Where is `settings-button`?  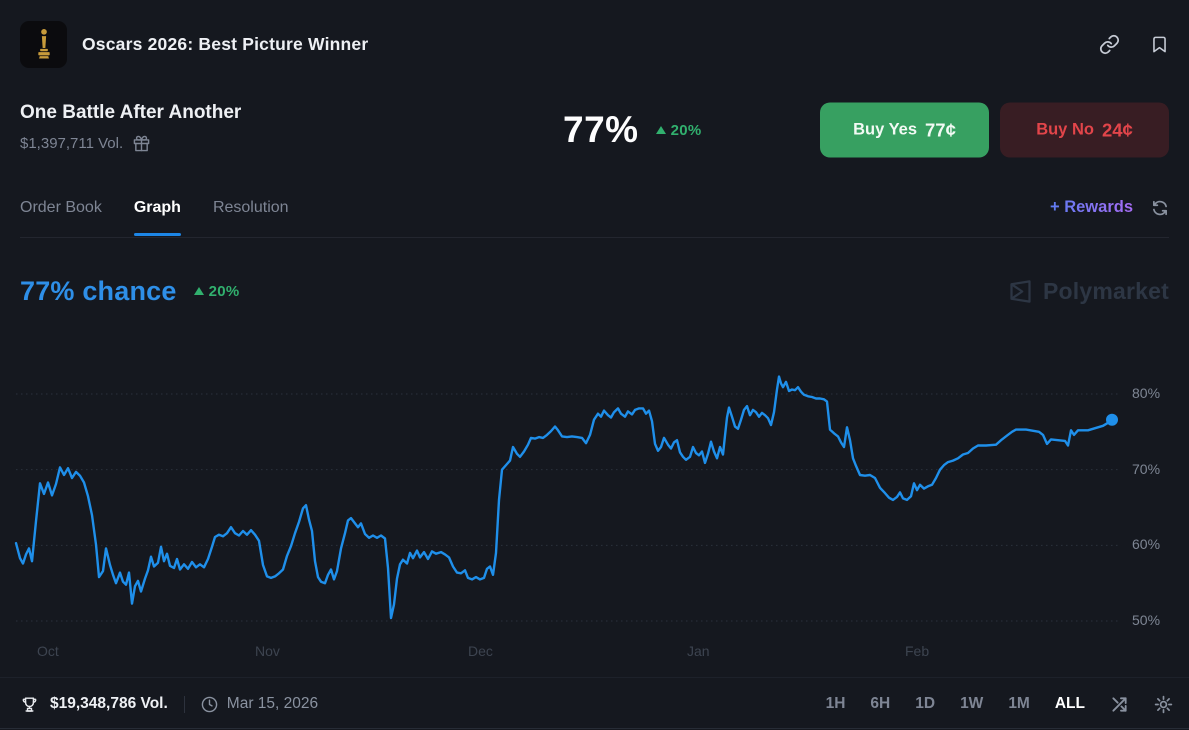 settings-button is located at coordinates (1163, 704).